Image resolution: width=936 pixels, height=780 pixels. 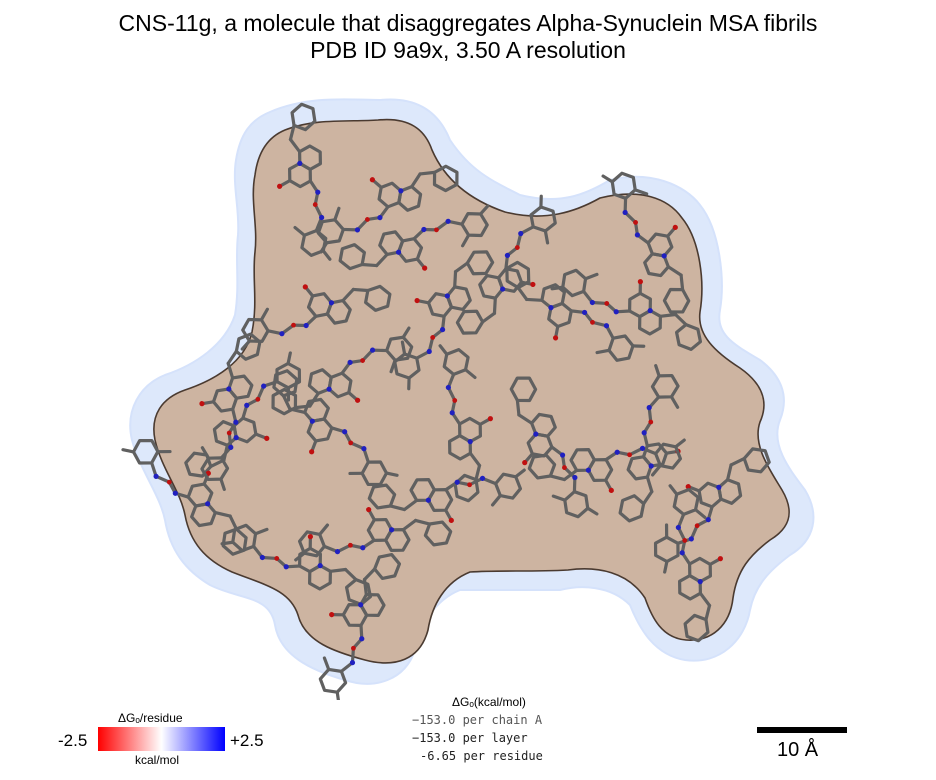 I want to click on scale-bar-label: 10 Å, so click(x=798, y=750).